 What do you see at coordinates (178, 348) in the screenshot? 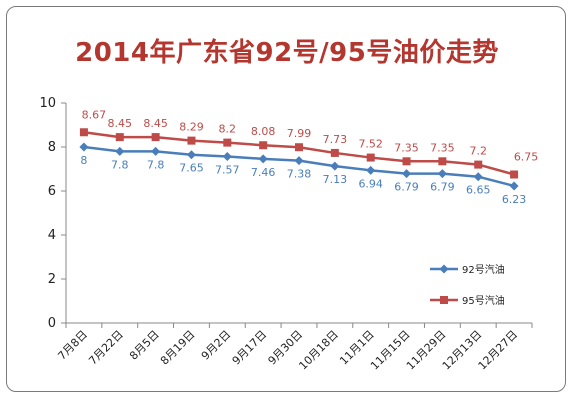
I see `x-tick-label: 8月19日` at bounding box center [178, 348].